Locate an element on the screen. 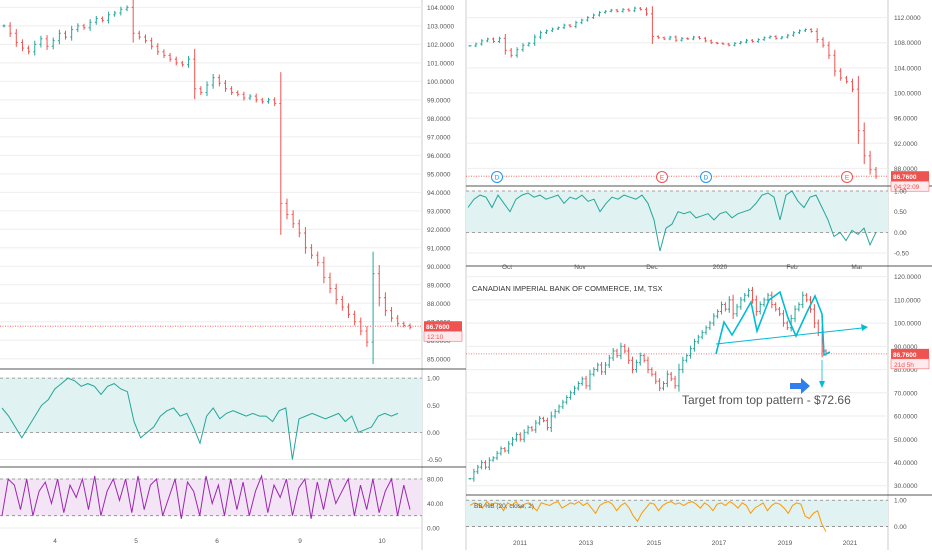 The height and width of the screenshot is (555, 932). right-top-daily-xtick-4: Feb is located at coordinates (792, 267).